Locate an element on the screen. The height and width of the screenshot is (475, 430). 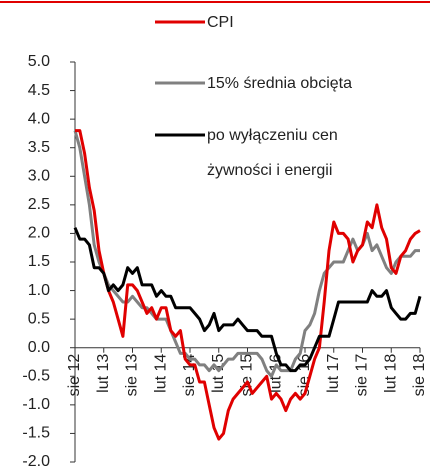
y-tick-label: 4.0 is located at coordinates (39, 118).